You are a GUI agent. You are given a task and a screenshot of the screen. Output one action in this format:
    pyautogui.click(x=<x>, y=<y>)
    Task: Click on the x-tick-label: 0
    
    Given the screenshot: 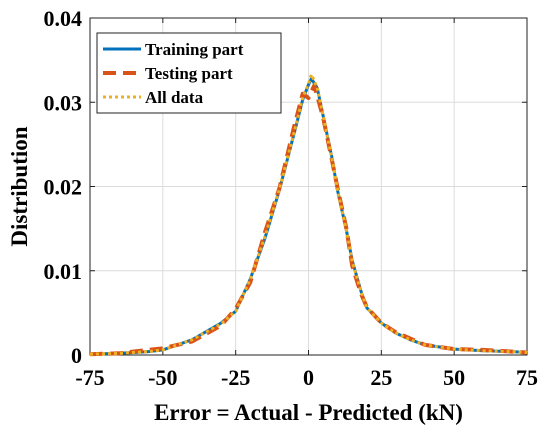 What is the action you would take?
    pyautogui.click(x=308, y=377)
    